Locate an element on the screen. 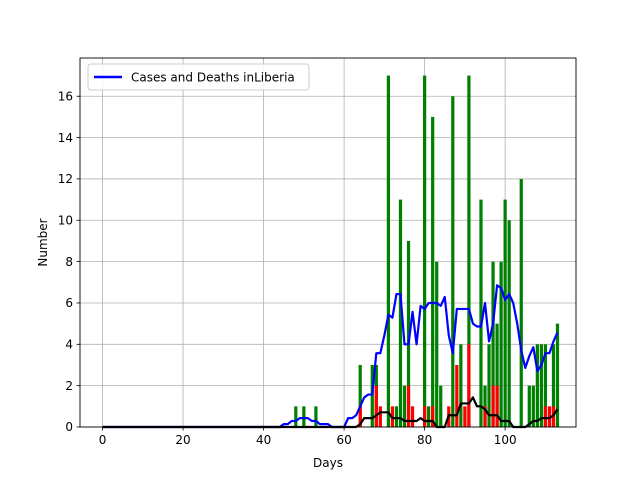 This screenshot has width=640, height=484. x-tick-label: 40 is located at coordinates (263, 440).